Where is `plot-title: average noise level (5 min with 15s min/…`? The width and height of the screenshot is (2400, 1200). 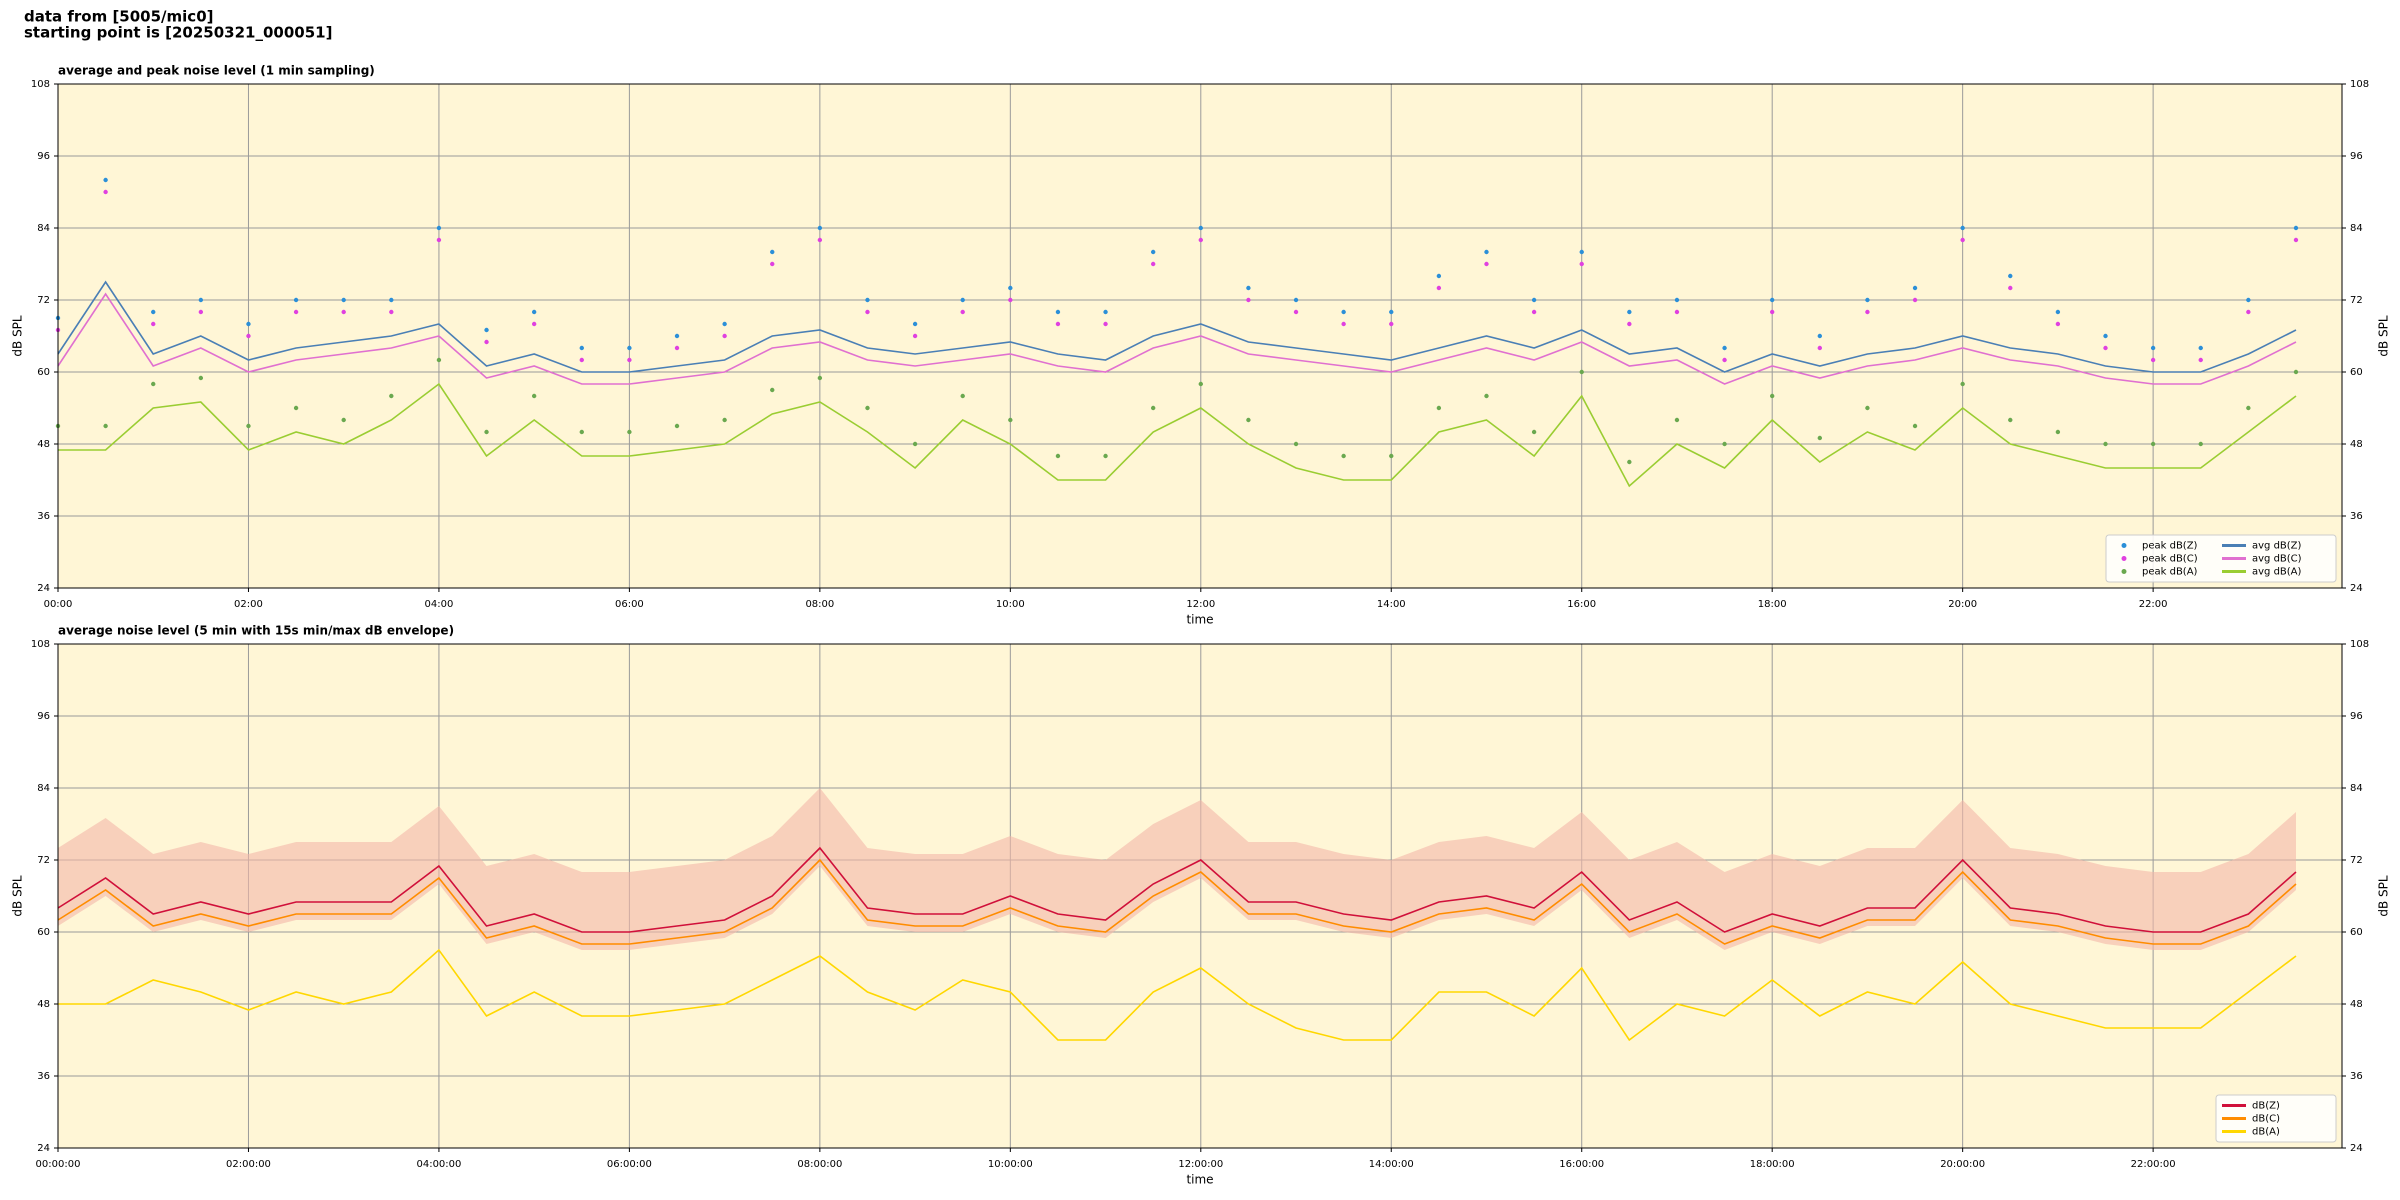 plot-title: average noise level (5 min with 15s min/… is located at coordinates (256, 631).